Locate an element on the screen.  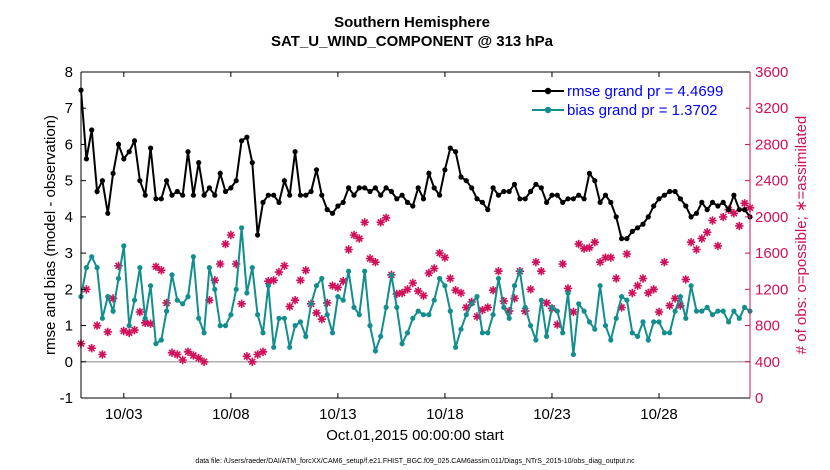
x-tick-label: 10/18 is located at coordinates (445, 414).